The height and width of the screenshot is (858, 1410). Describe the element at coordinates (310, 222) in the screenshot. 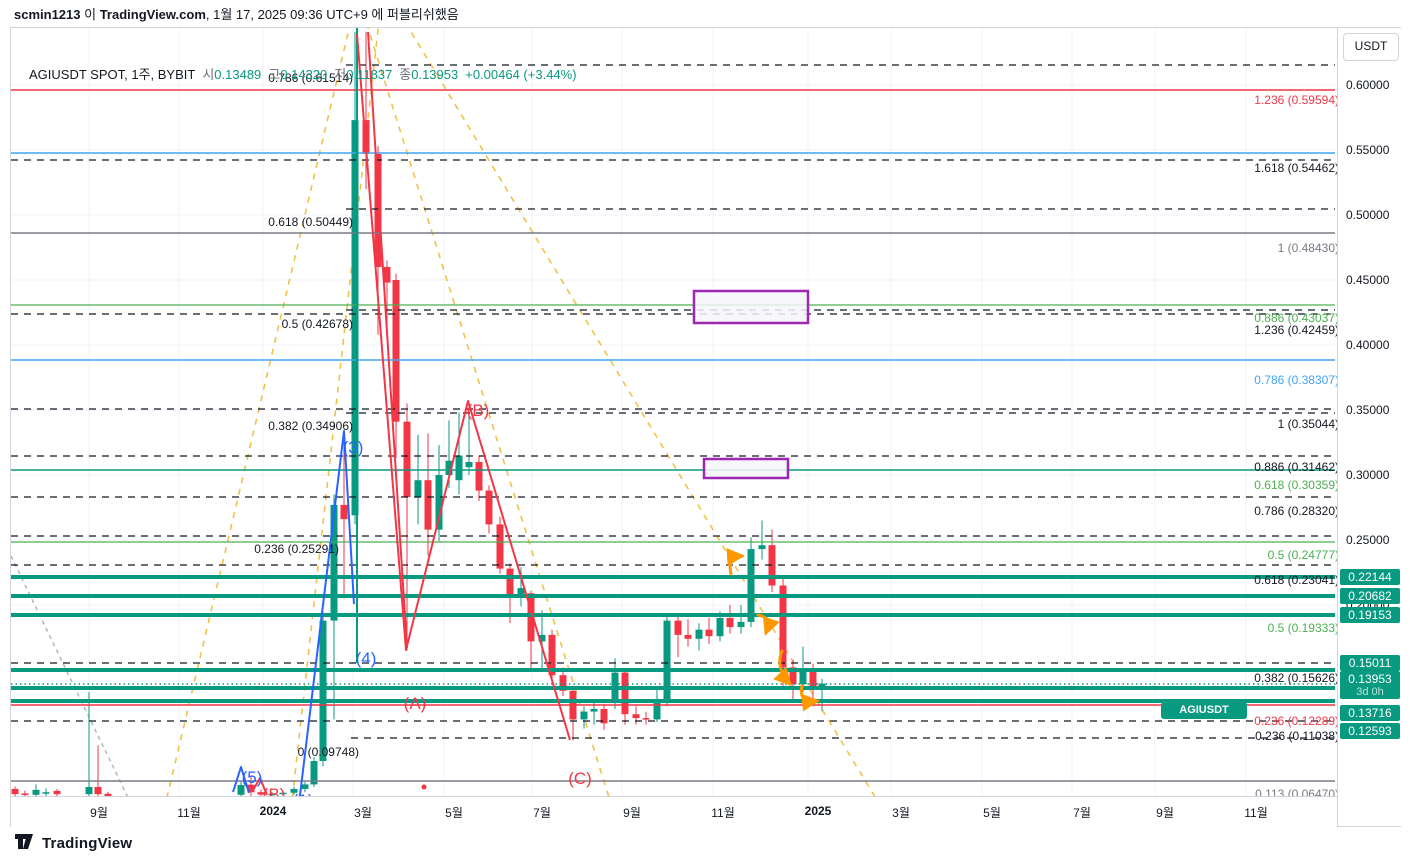

I see `fib-level-label: 0.618 (0.50449)` at that location.